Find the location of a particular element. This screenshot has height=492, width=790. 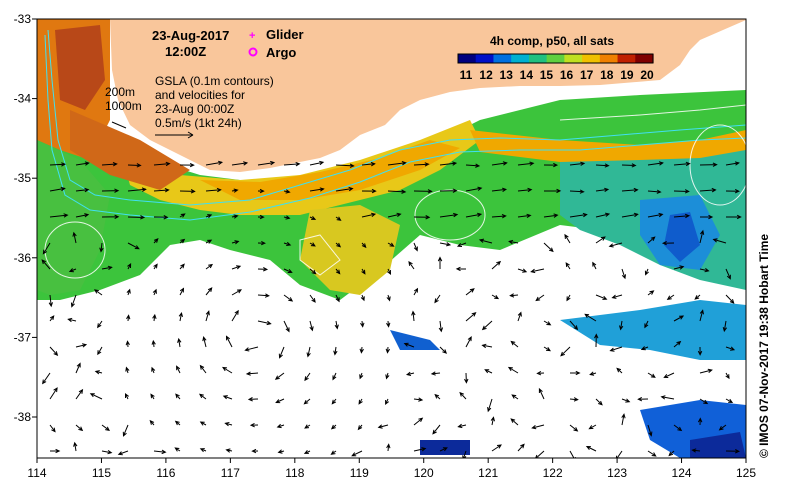

lon-tick-label: 123 is located at coordinates (617, 473).